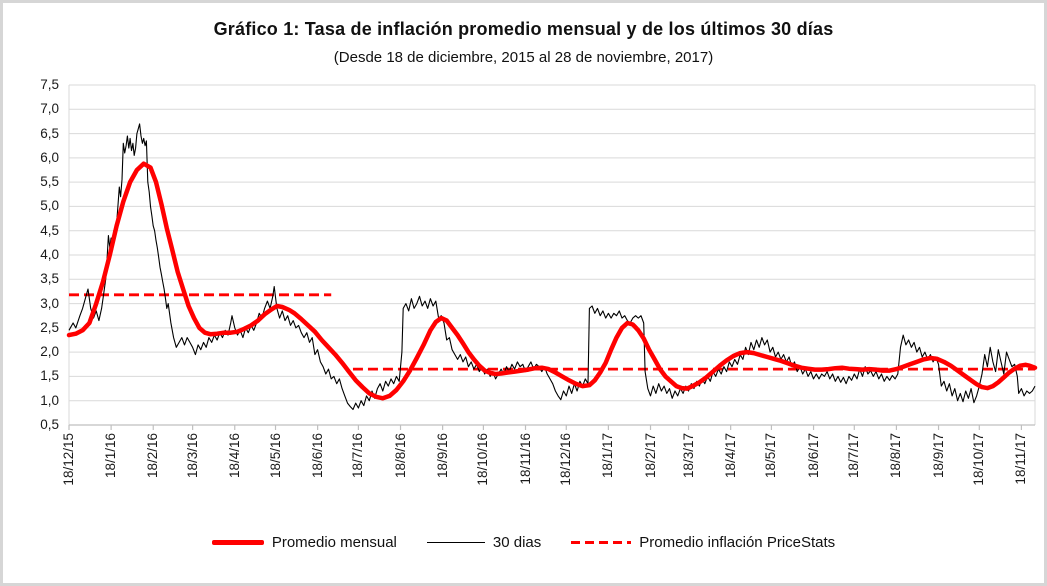 The image size is (1047, 586). What do you see at coordinates (49, 424) in the screenshot?
I see `y-tick-label: 0,5` at bounding box center [49, 424].